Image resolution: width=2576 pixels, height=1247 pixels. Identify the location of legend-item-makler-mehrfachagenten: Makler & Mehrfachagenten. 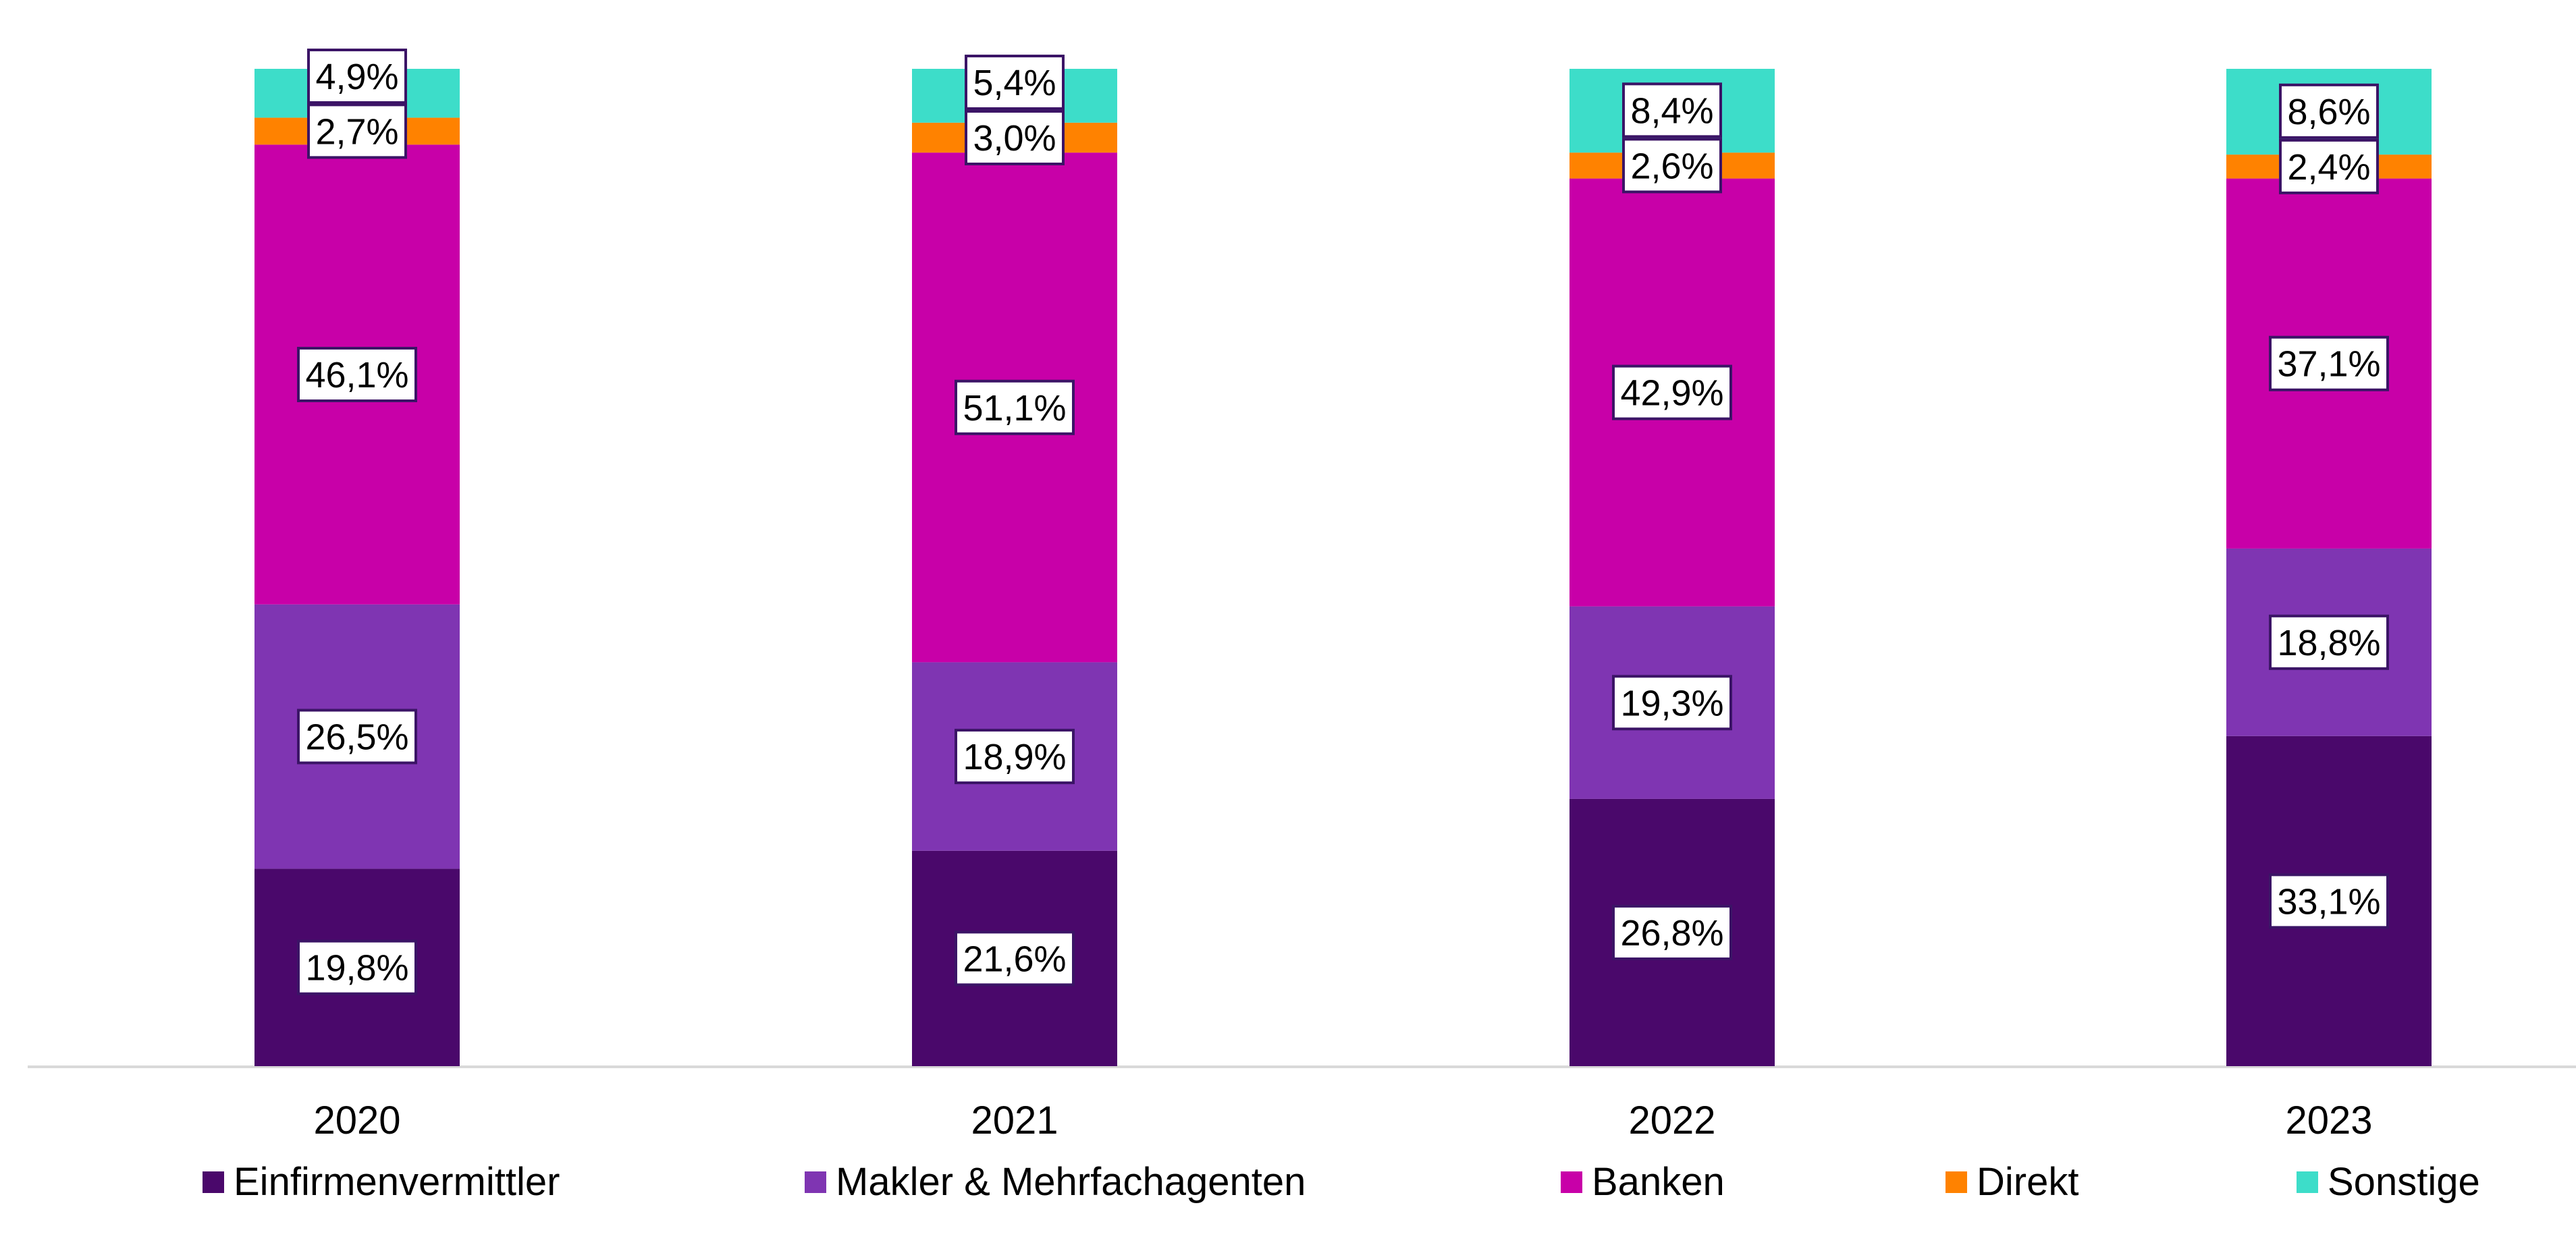
(1055, 1182).